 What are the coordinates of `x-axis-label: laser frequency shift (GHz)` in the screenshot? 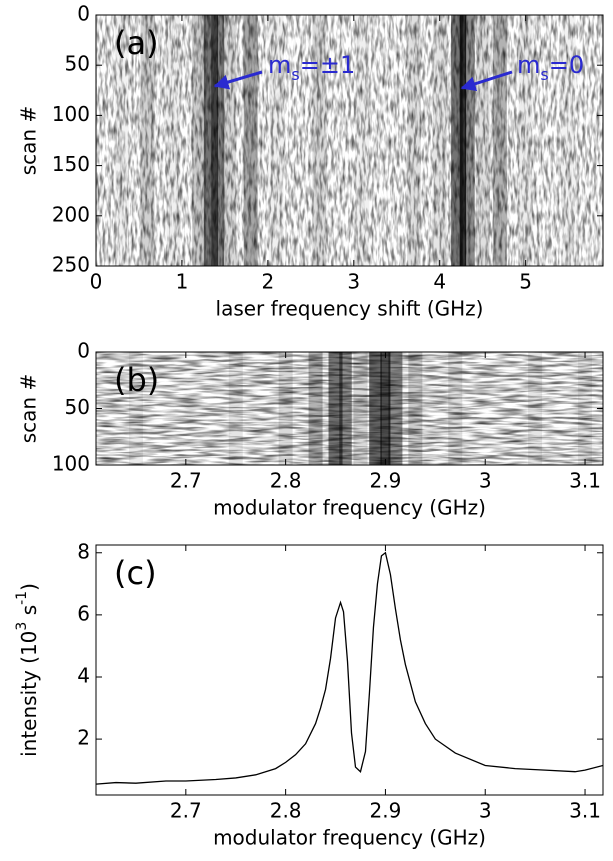 It's located at (350, 309).